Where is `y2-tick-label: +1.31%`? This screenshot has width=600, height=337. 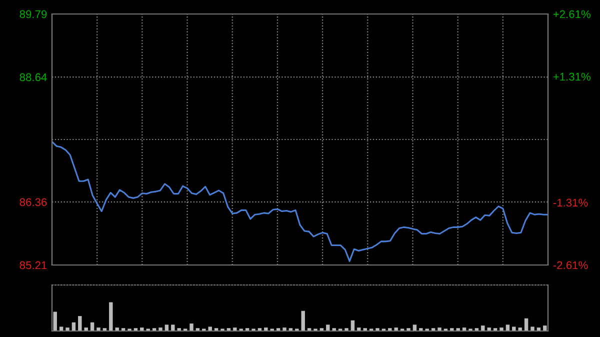
y2-tick-label: +1.31% is located at coordinates (571, 76).